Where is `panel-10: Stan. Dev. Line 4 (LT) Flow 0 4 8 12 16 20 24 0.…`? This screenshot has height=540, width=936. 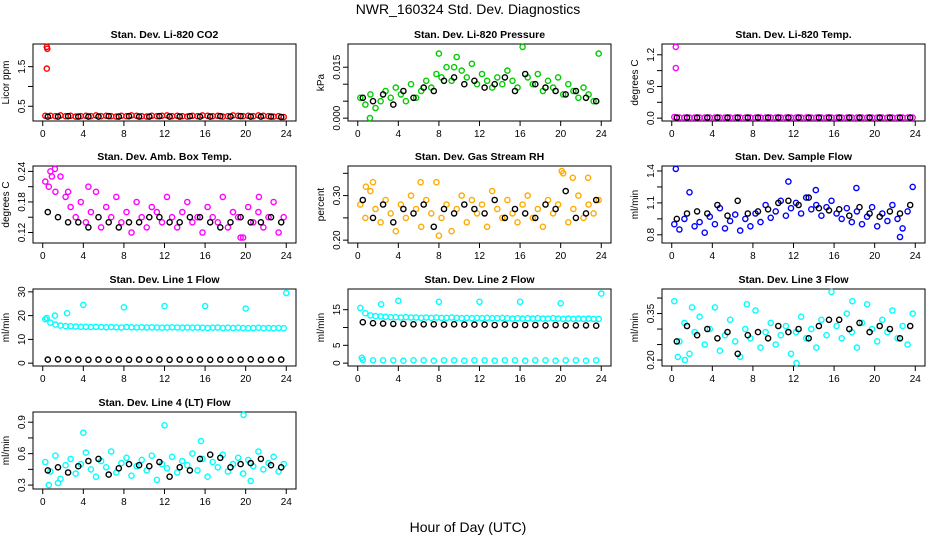 panel-10: Stan. Dev. Line 4 (LT) Flow 0 4 8 12 16 20 24 0.… is located at coordinates (149, 452).